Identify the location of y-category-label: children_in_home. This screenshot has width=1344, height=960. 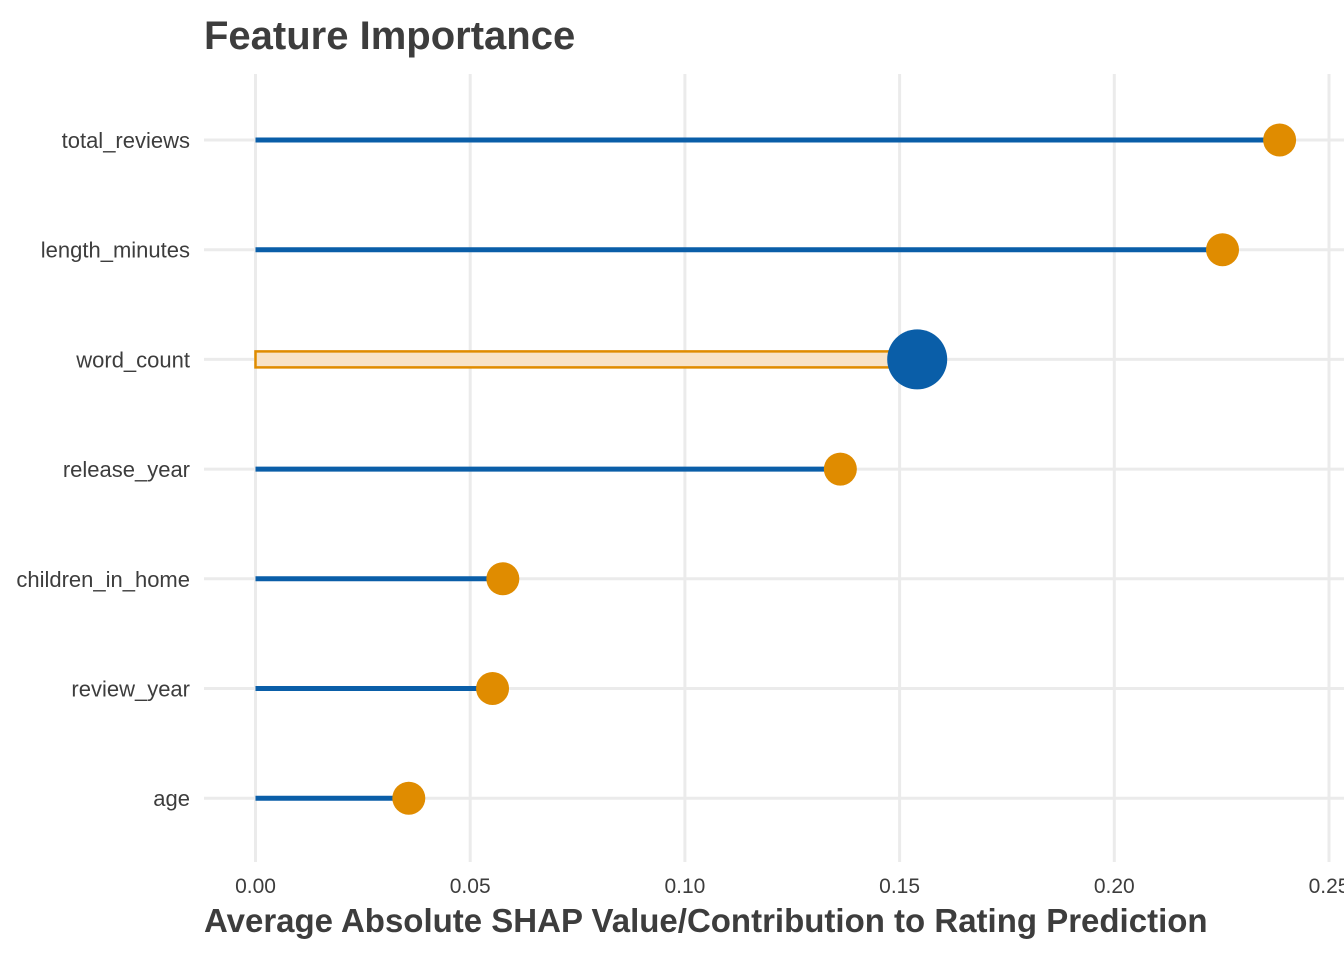
(103, 579).